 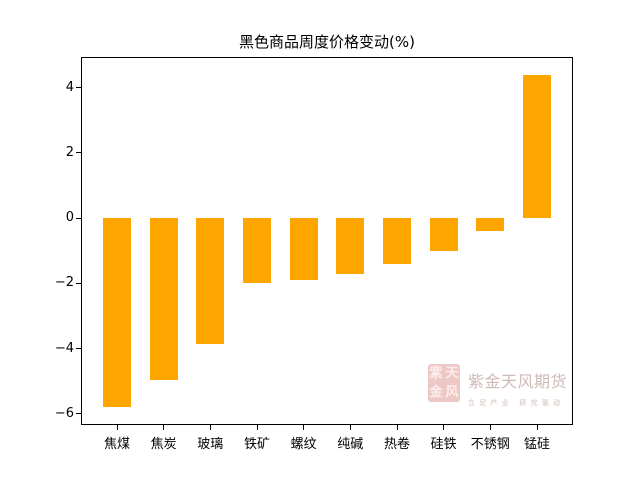 What do you see at coordinates (69, 152) in the screenshot?
I see `y-tick-label: 2` at bounding box center [69, 152].